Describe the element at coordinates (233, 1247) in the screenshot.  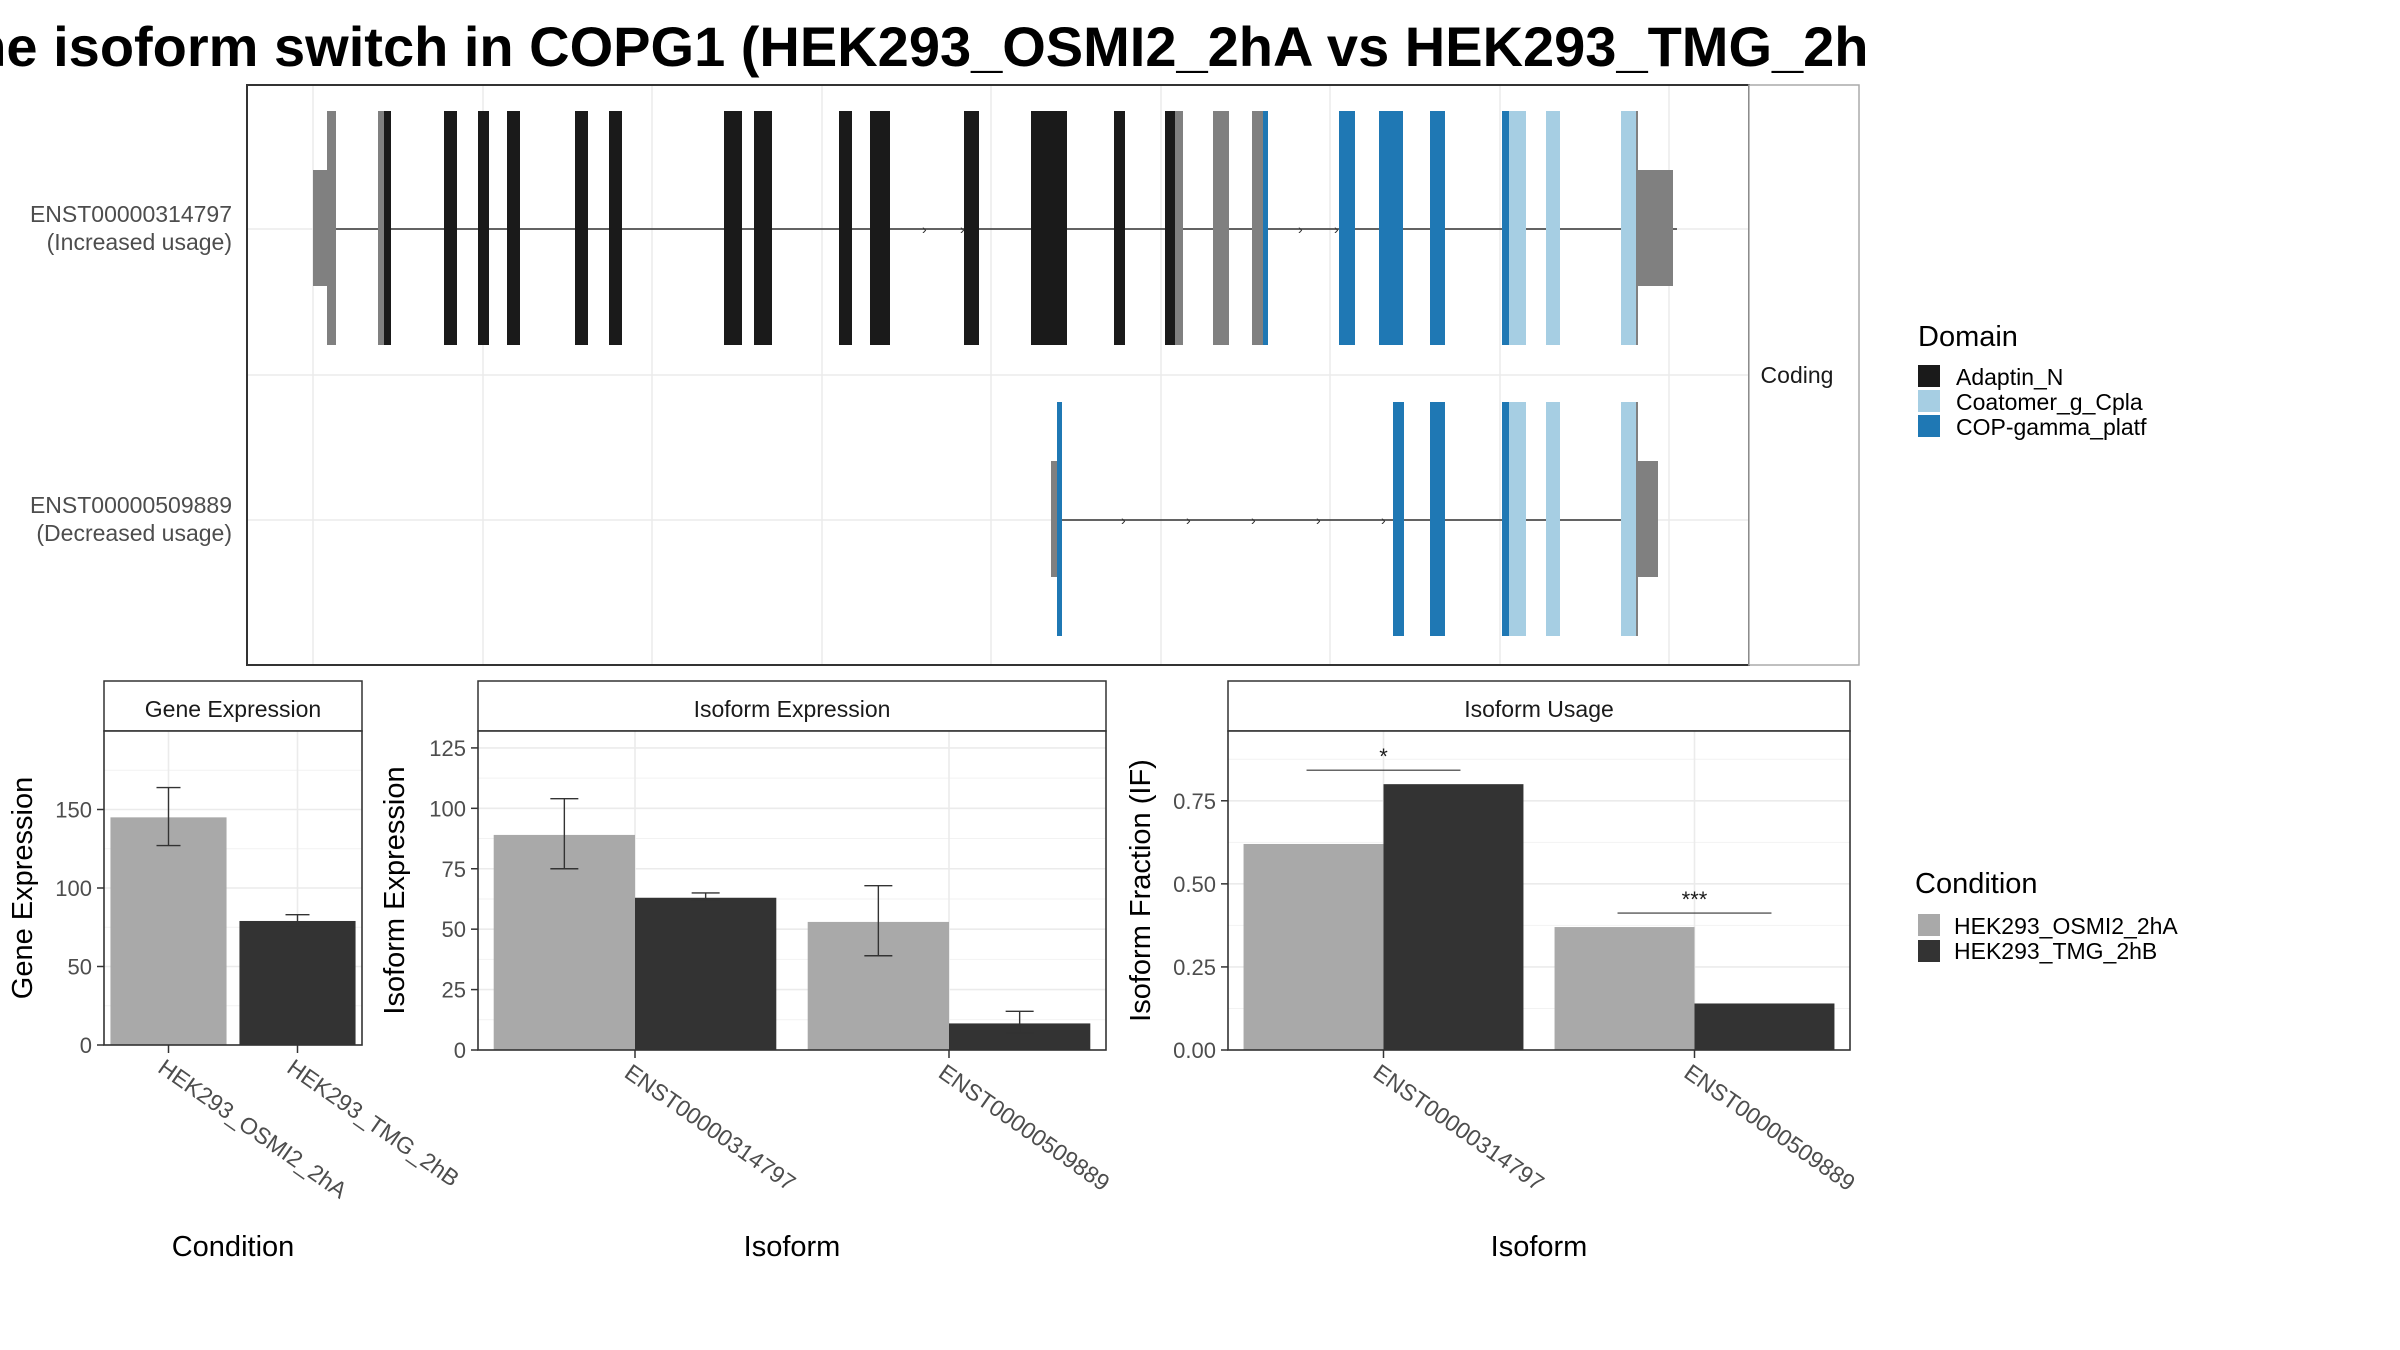
I see `x-axis-title: Condition` at that location.